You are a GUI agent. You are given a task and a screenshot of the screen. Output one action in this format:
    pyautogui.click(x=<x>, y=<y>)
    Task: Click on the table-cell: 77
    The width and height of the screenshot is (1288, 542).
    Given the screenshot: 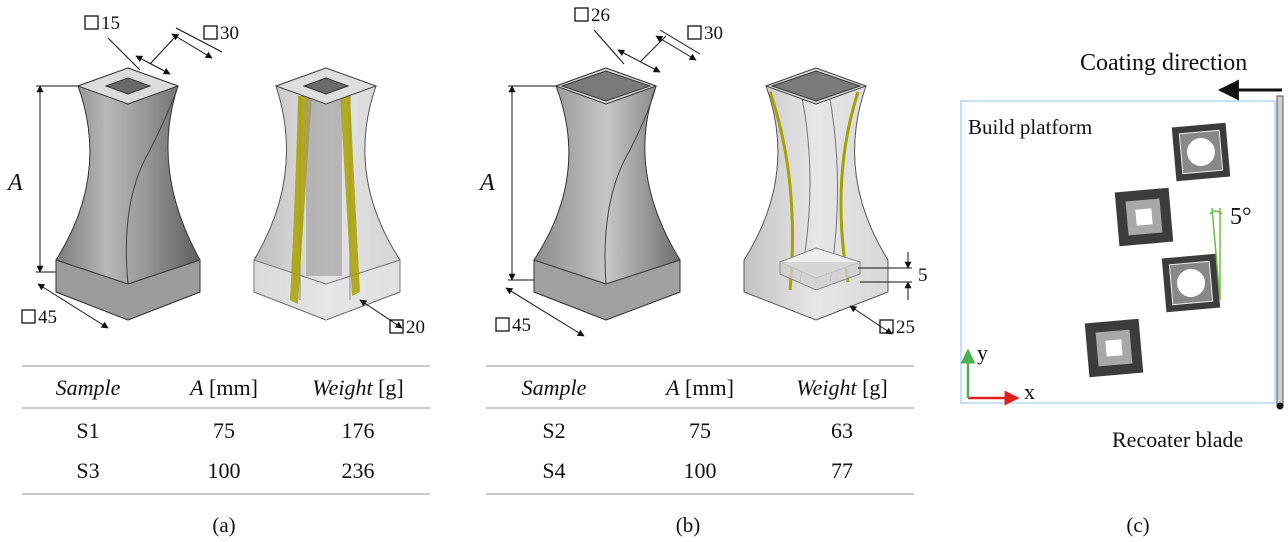 What is the action you would take?
    pyautogui.click(x=842, y=470)
    